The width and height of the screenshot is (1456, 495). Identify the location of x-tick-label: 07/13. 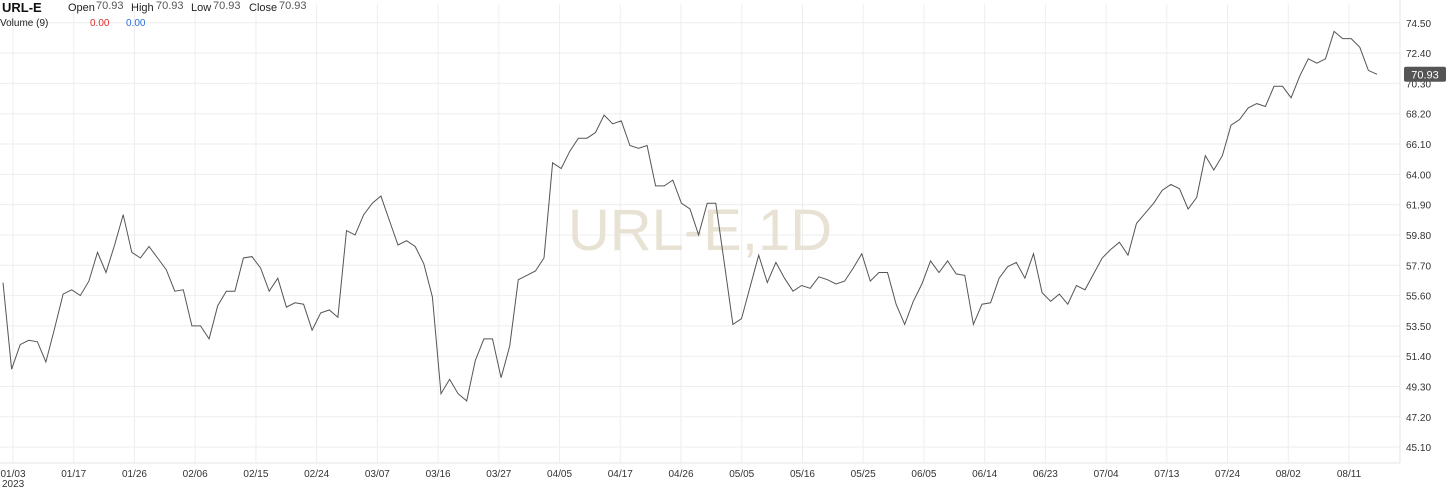
(1166, 474).